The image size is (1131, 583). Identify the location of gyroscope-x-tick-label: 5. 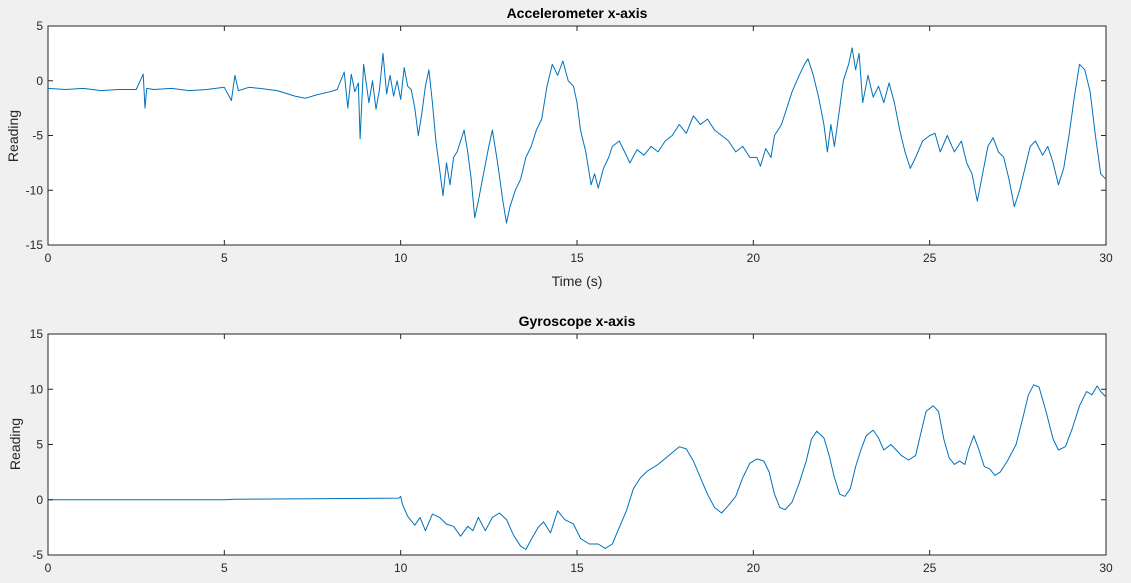
(224, 568).